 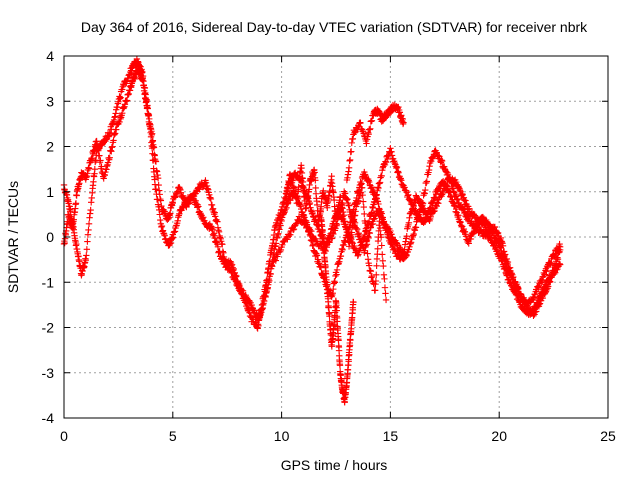 I want to click on series-burst-a, so click(x=337, y=307).